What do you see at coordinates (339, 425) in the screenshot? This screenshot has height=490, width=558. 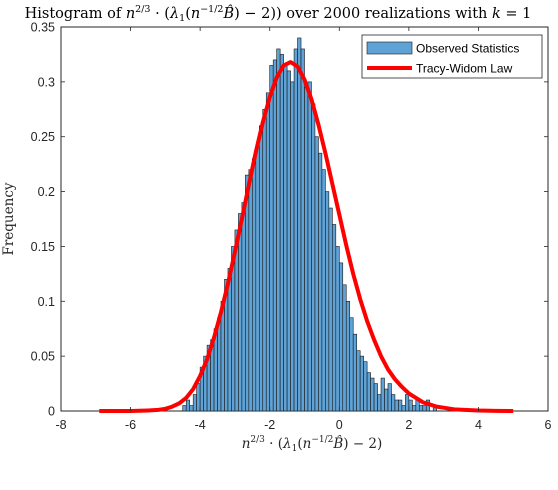 I see `x-tick-label: 0` at bounding box center [339, 425].